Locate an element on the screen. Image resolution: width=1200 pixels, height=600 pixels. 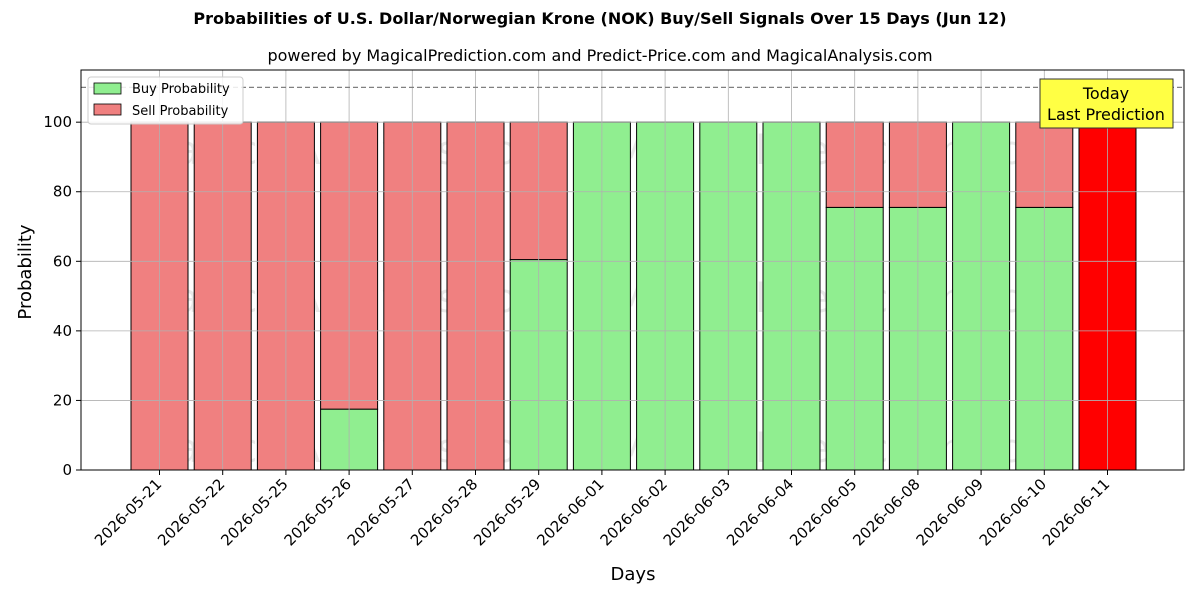
y-tick-label: 0 is located at coordinates (67, 470).